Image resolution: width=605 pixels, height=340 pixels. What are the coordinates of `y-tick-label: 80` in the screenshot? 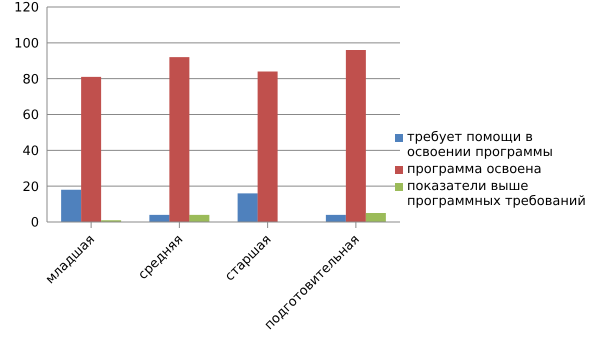 It's located at (30, 80).